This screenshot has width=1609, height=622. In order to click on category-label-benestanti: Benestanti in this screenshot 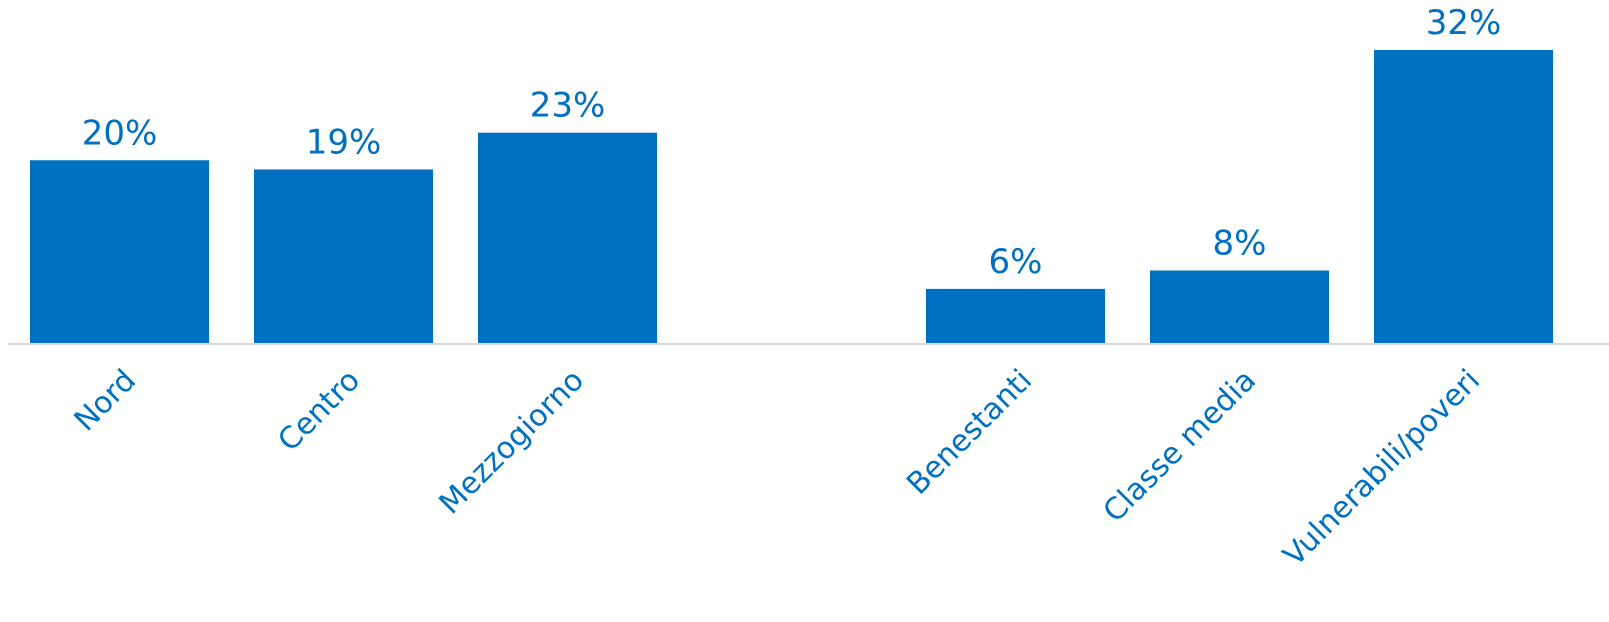, I will do `click(969, 432)`.